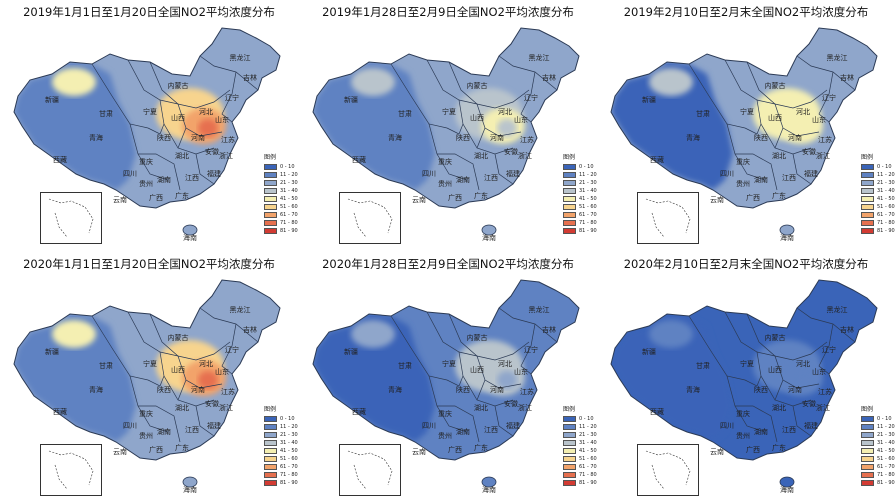 This screenshot has width=896, height=504. What do you see at coordinates (886, 435) in the screenshot?
I see `legend-label: 21 - 30` at bounding box center [886, 435].